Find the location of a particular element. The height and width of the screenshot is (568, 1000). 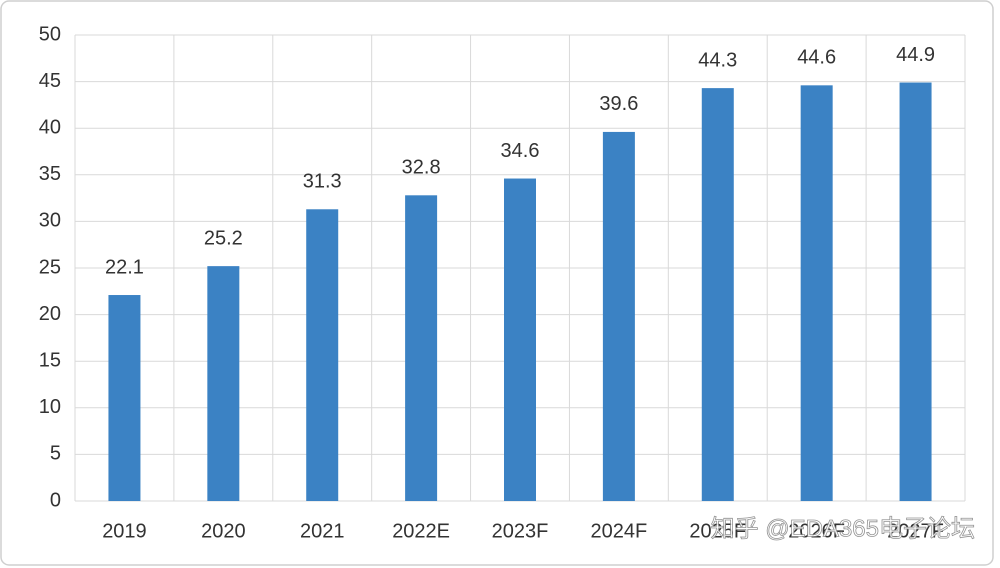

value-label: 32.8 is located at coordinates (421, 168).